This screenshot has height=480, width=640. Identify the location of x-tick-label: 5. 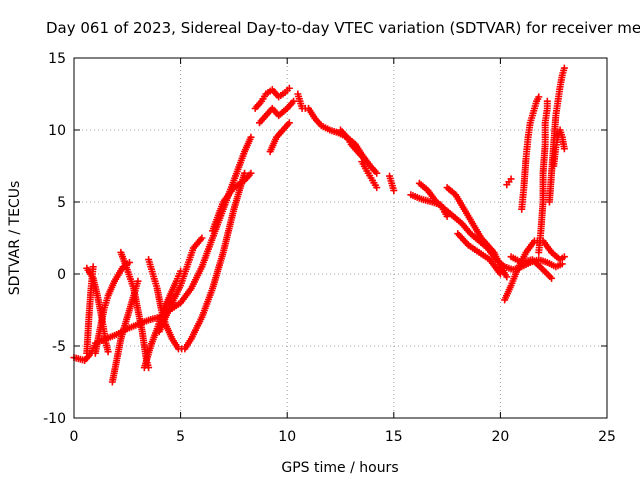
(180, 437).